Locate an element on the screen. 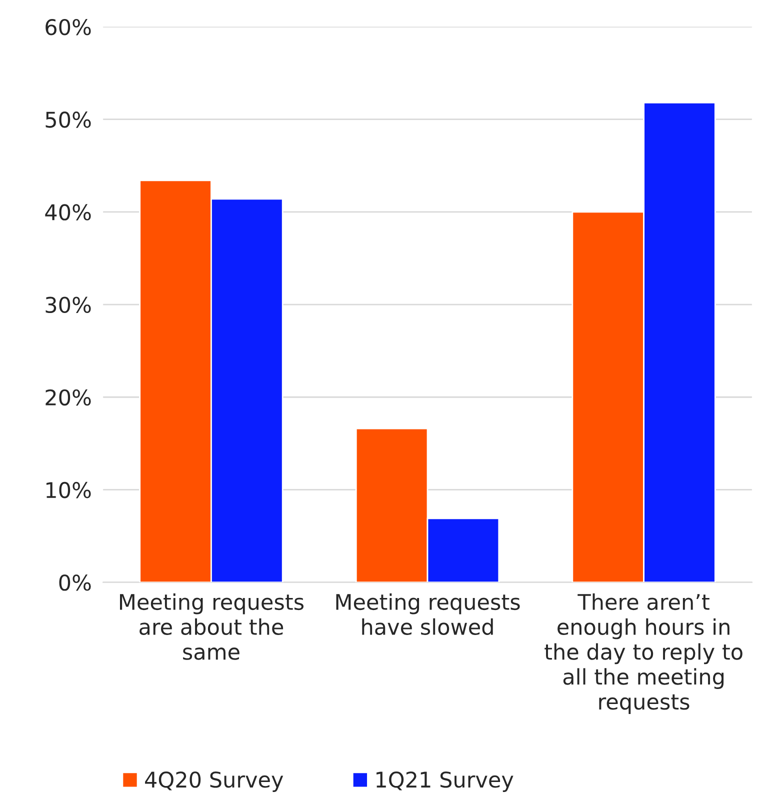 The width and height of the screenshot is (758, 811). legend-label: 4Q20 Survey is located at coordinates (214, 781).